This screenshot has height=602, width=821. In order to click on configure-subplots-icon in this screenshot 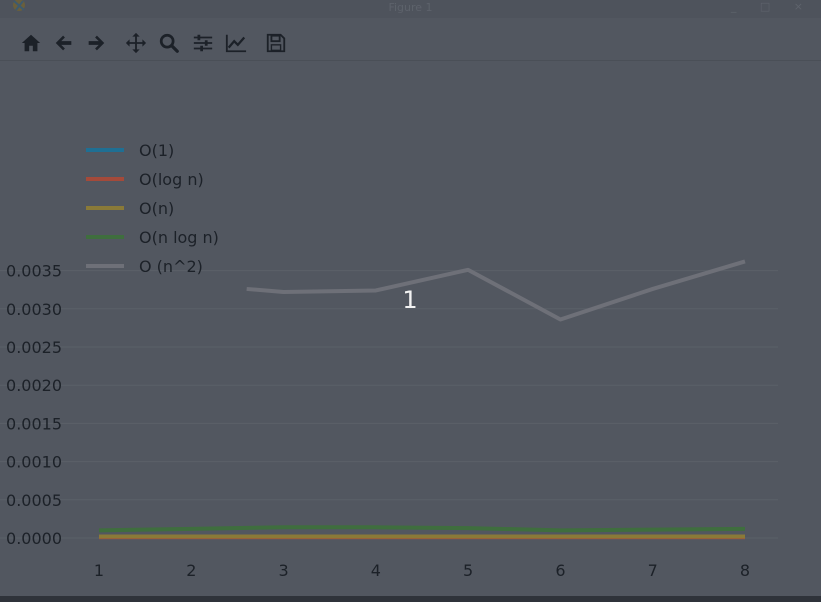, I will do `click(203, 43)`.